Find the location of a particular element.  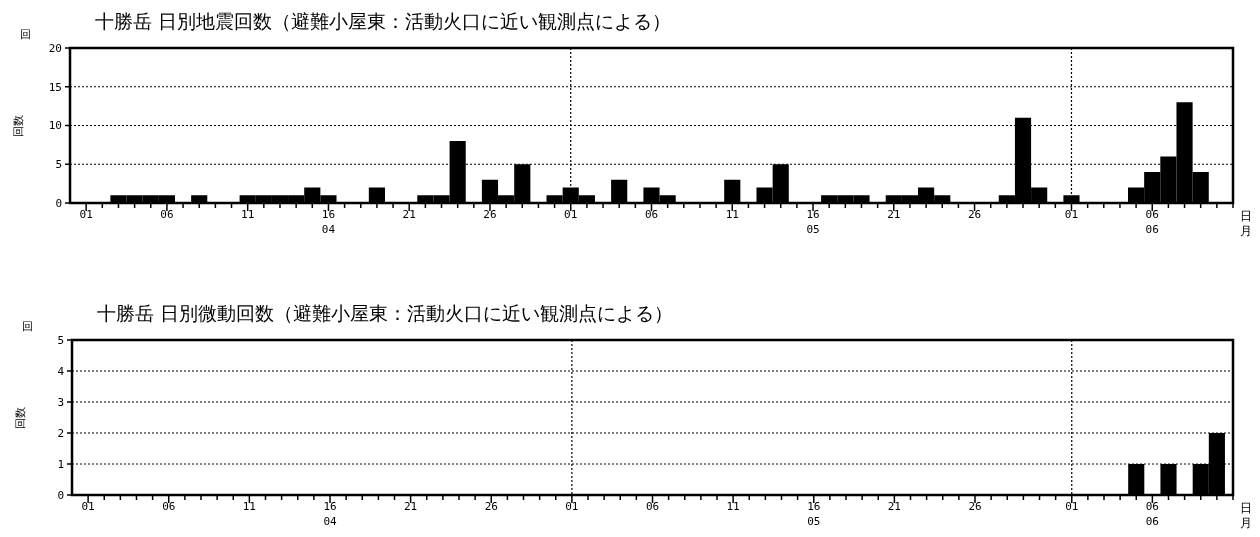

chart-title: 十勝岳 日別微動回数（避難小屋東：活動火口に近い観測点による） is located at coordinates (385, 313).